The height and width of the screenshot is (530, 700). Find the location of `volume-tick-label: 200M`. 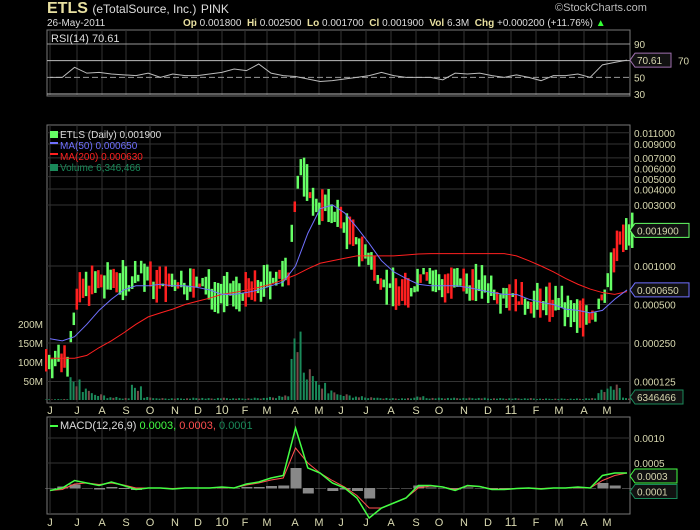

volume-tick-label: 200M is located at coordinates (30, 325).